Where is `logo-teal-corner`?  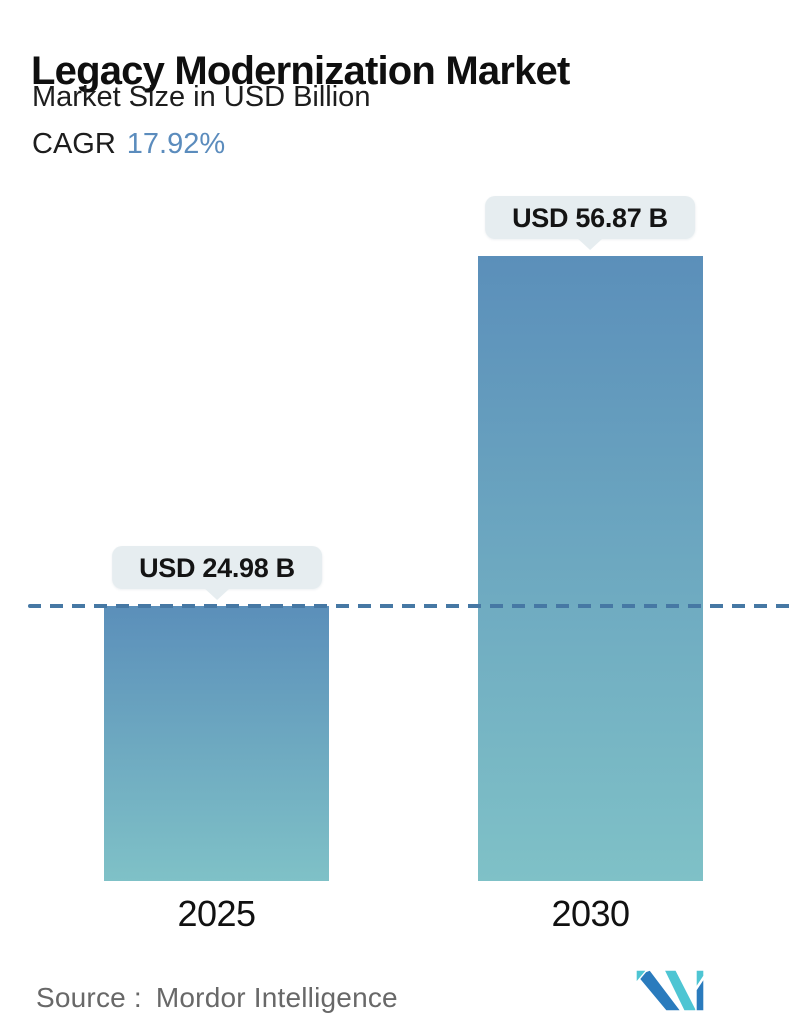 logo-teal-corner is located at coordinates (642, 977).